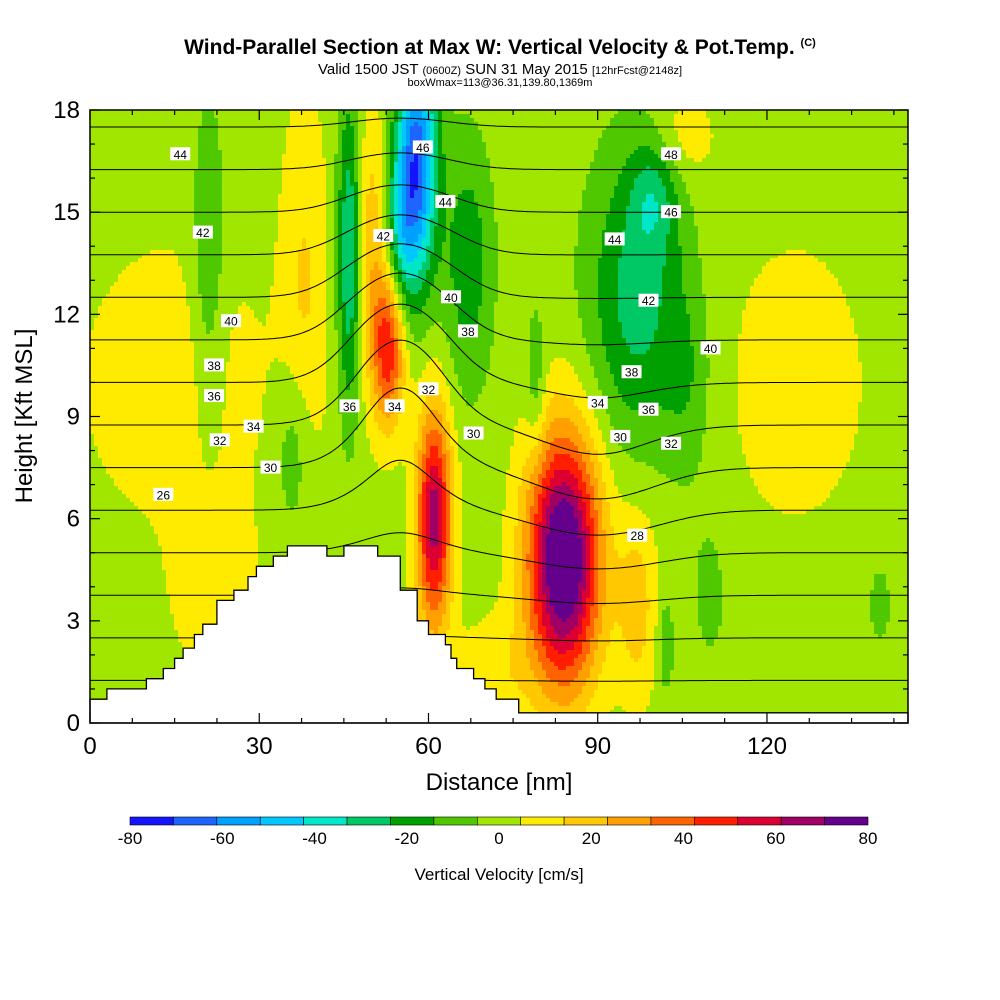  I want to click on y-tick-label: 12, so click(66, 314).